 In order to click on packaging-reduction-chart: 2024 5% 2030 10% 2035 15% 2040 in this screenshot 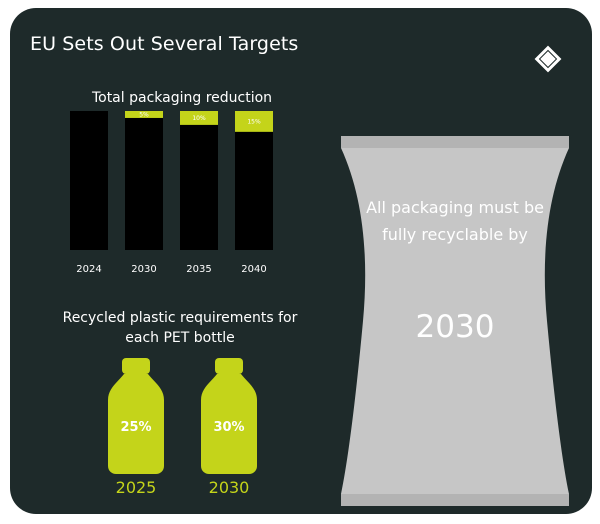, I will do `click(171, 193)`.